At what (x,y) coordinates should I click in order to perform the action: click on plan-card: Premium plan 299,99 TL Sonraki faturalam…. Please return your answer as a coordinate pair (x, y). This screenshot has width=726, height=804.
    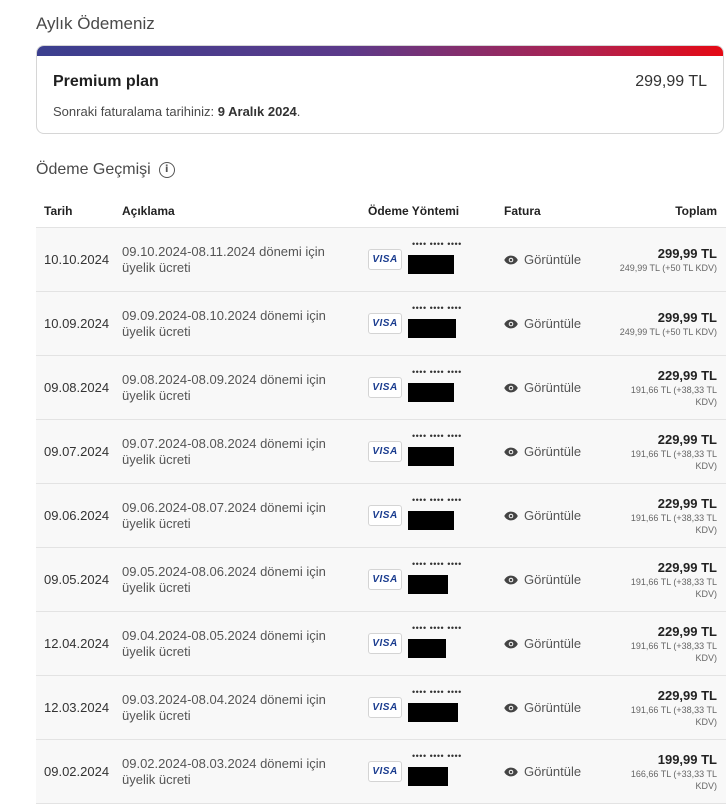
    Looking at the image, I should click on (380, 89).